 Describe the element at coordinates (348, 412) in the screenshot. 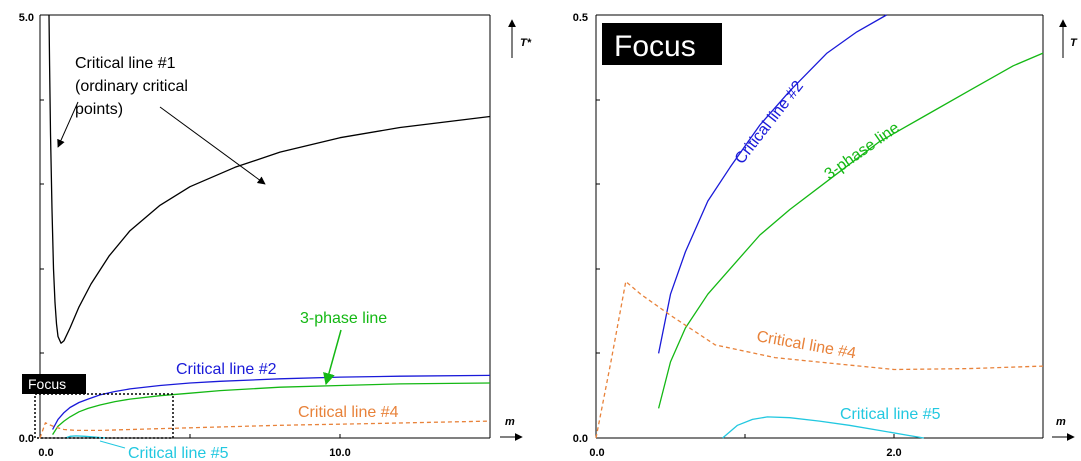

I see `main-anno-c4: Critical line #4` at that location.